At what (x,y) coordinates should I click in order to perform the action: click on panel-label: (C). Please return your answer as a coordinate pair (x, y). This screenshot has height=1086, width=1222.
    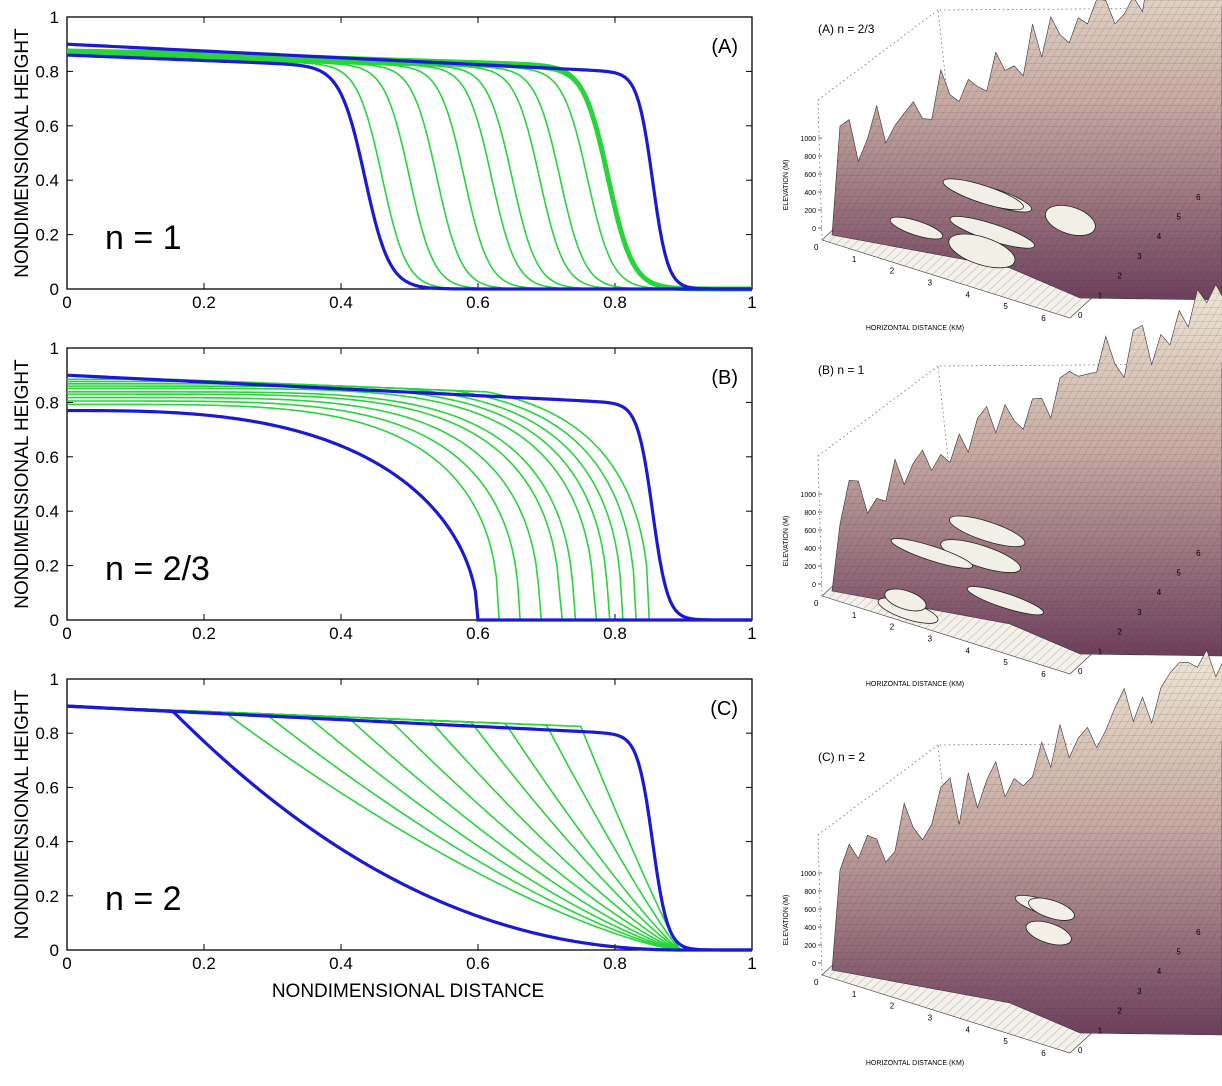
    Looking at the image, I should click on (724, 709).